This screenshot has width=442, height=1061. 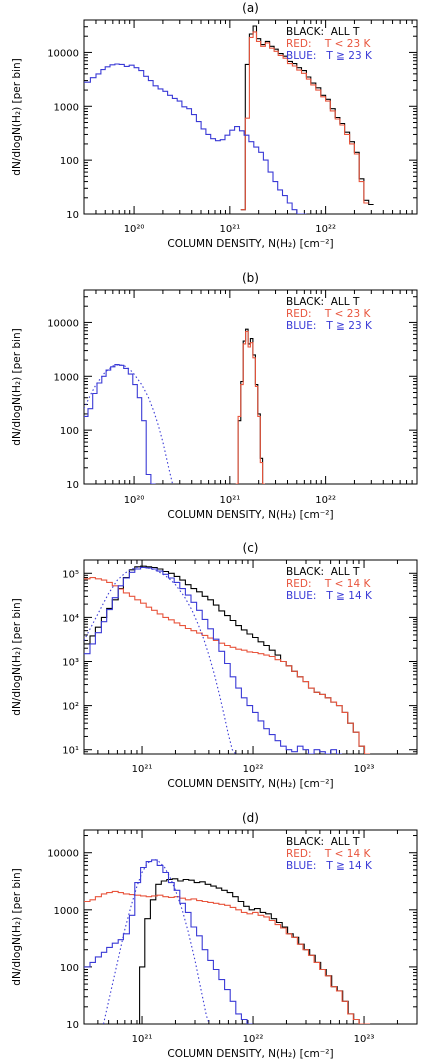 What do you see at coordinates (70, 663) in the screenshot?
I see `y-tick-label: 10³` at bounding box center [70, 663].